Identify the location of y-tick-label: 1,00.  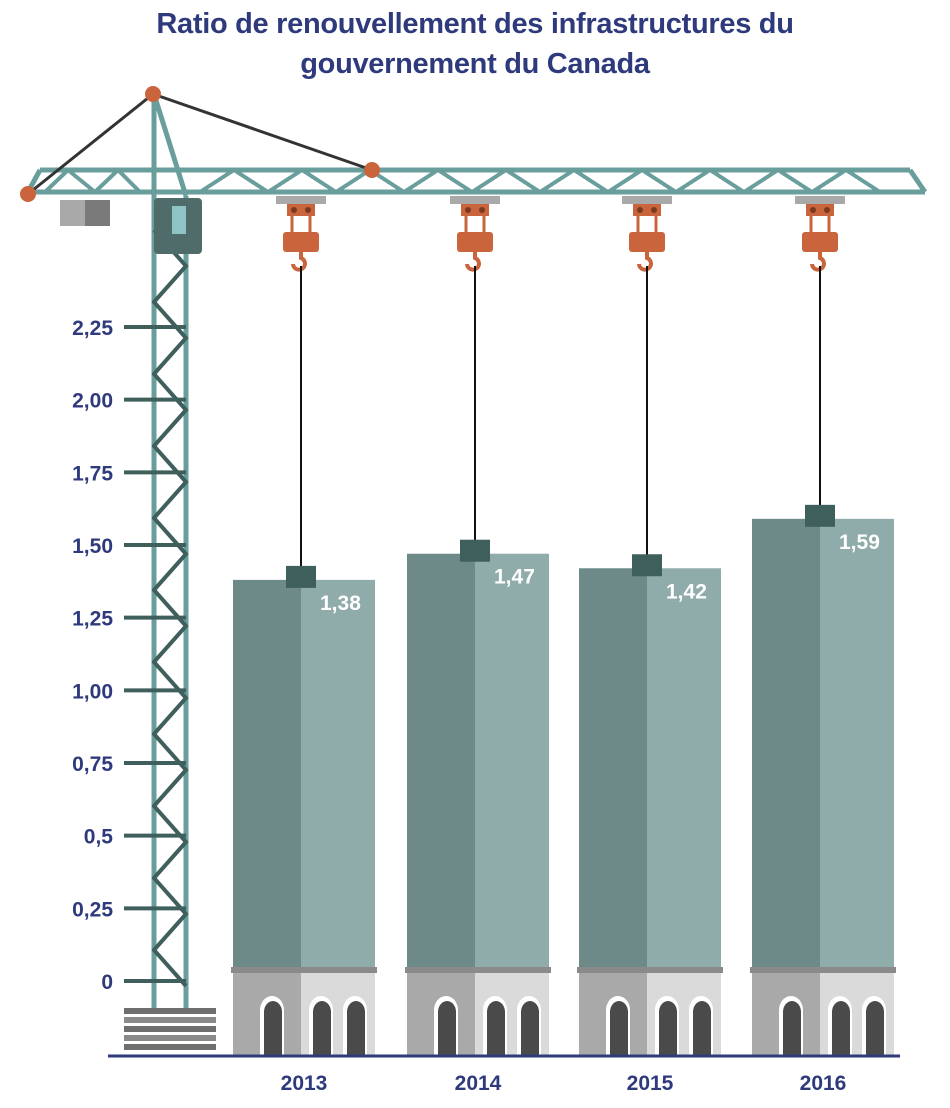
(92, 691).